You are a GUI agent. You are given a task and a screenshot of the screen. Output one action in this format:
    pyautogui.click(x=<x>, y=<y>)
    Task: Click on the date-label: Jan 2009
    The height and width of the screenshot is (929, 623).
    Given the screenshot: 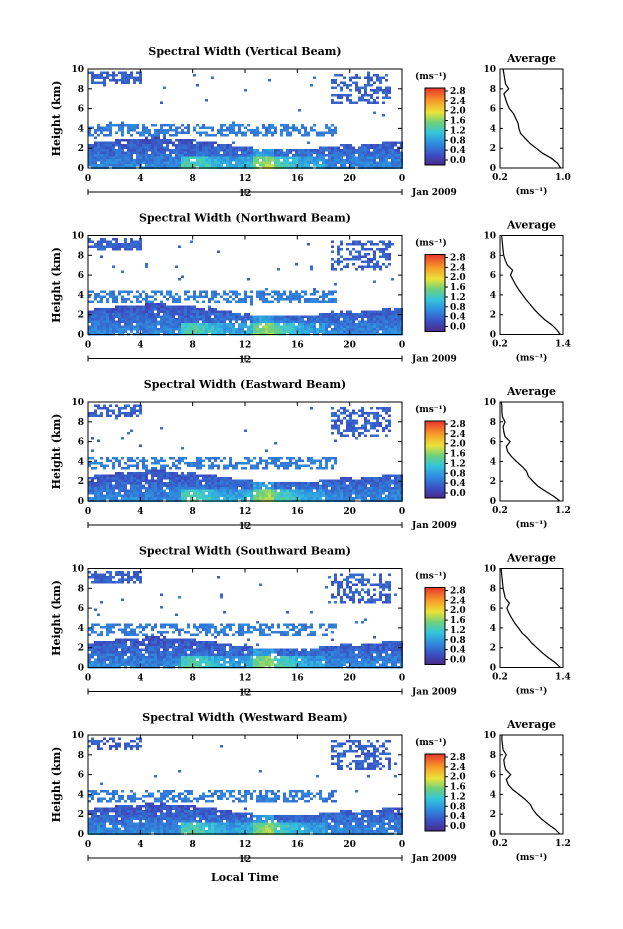 What is the action you would take?
    pyautogui.click(x=434, y=526)
    